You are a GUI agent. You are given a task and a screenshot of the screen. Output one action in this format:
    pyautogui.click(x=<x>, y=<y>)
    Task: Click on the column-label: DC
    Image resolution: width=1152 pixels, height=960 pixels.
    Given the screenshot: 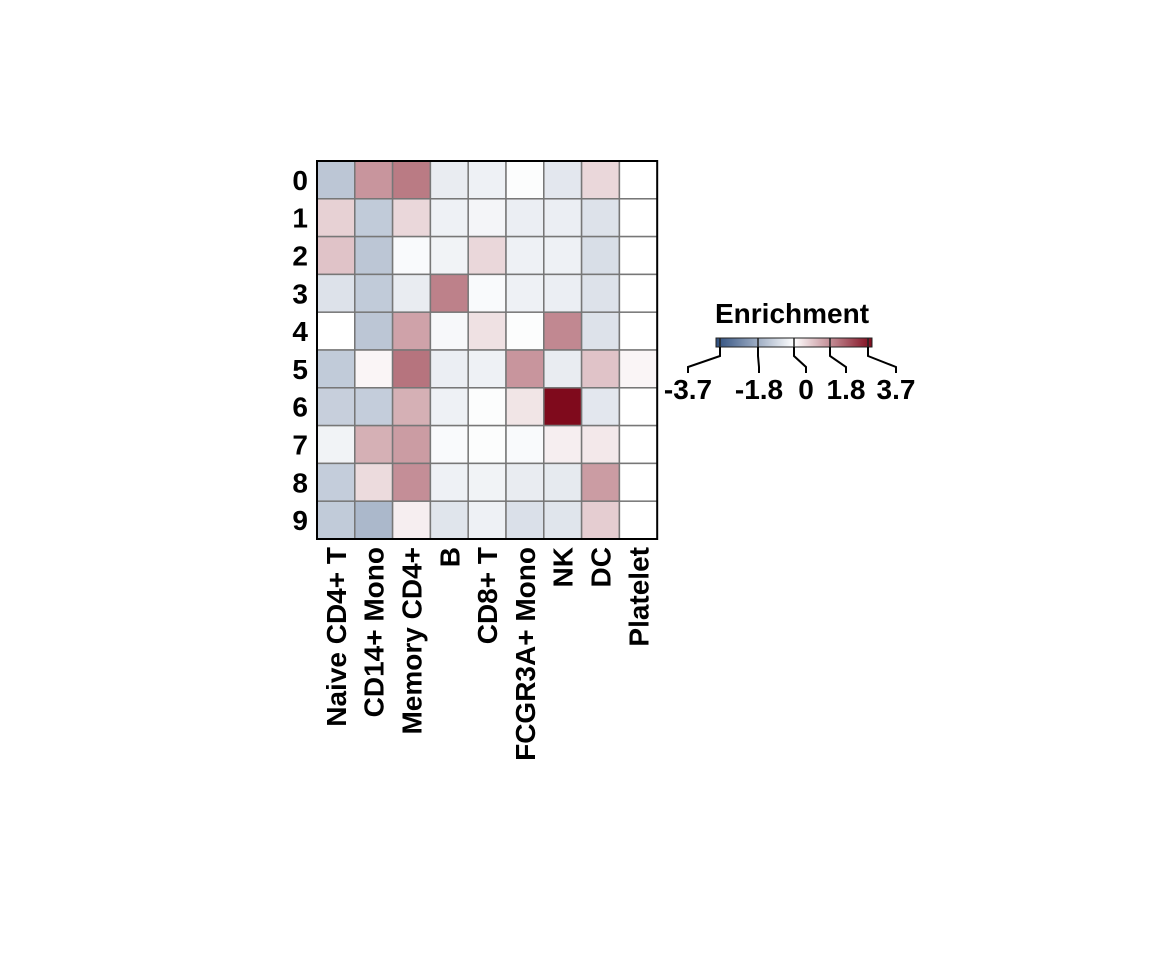 What is the action you would take?
    pyautogui.click(x=601, y=567)
    